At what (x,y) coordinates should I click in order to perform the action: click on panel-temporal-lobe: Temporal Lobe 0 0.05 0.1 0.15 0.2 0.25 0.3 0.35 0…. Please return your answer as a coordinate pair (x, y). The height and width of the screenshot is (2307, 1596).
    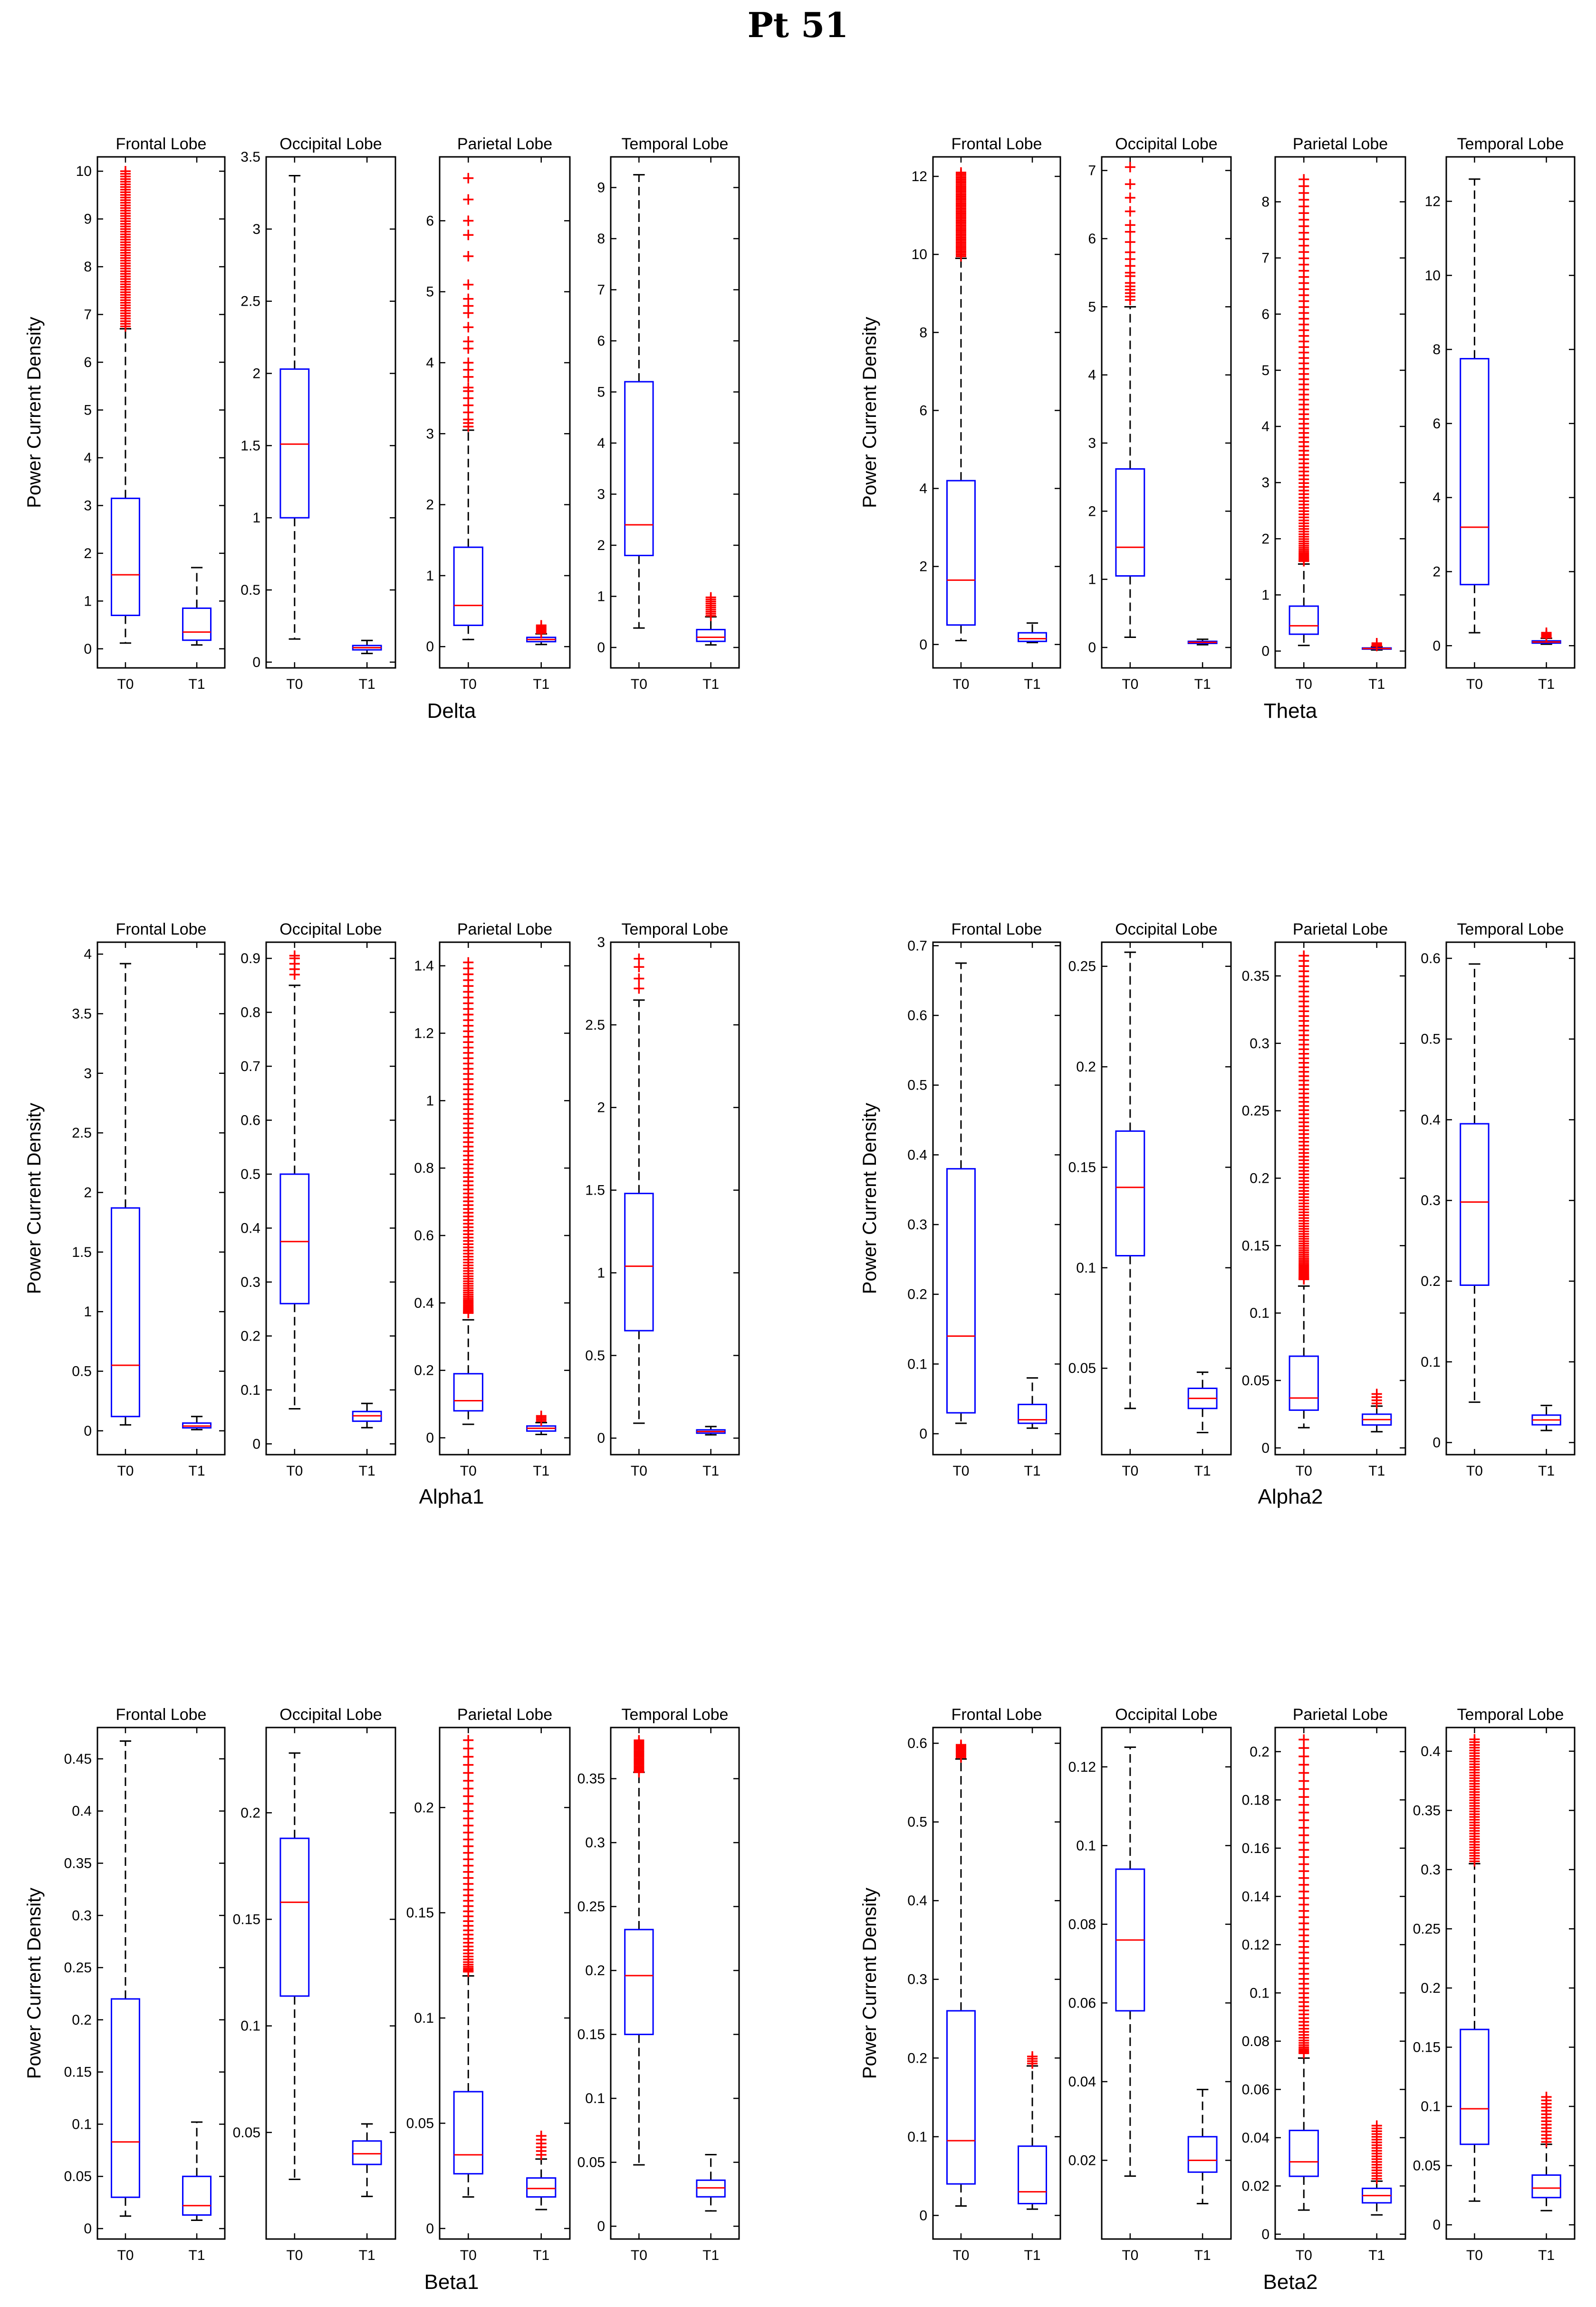
    Looking at the image, I should click on (1494, 1984).